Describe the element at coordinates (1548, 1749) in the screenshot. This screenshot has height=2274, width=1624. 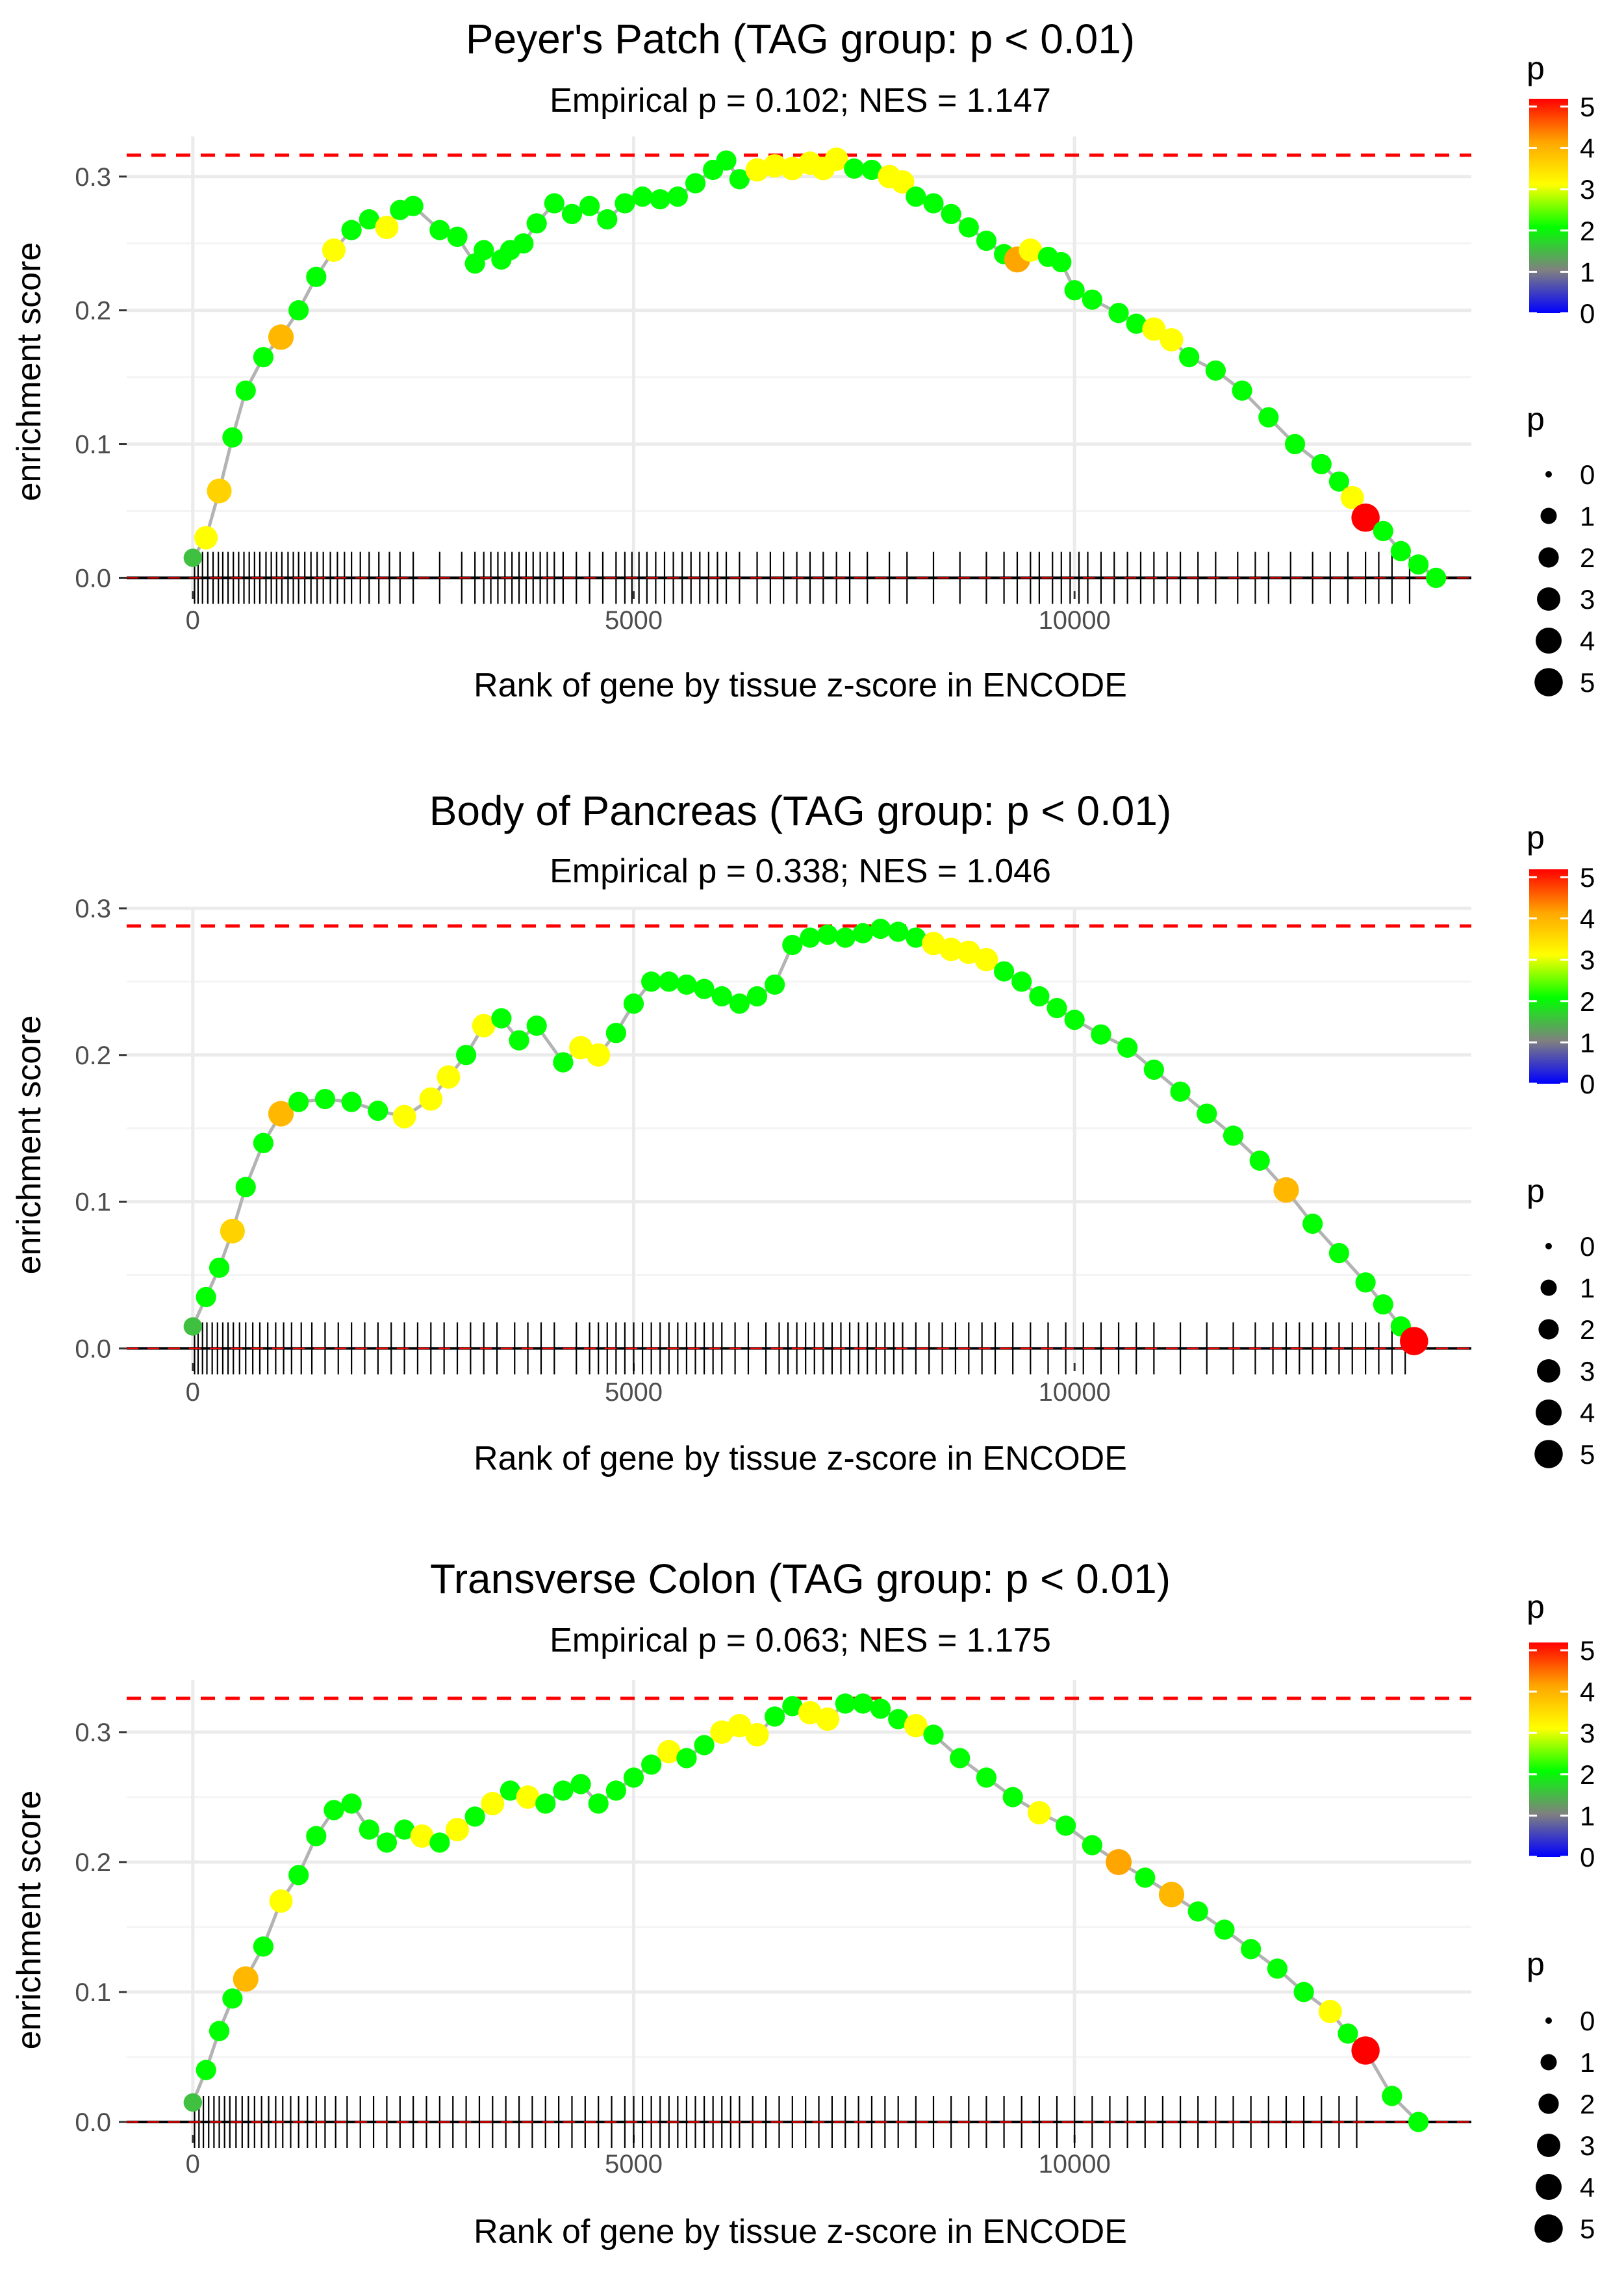
I see `color-legend-bar` at that location.